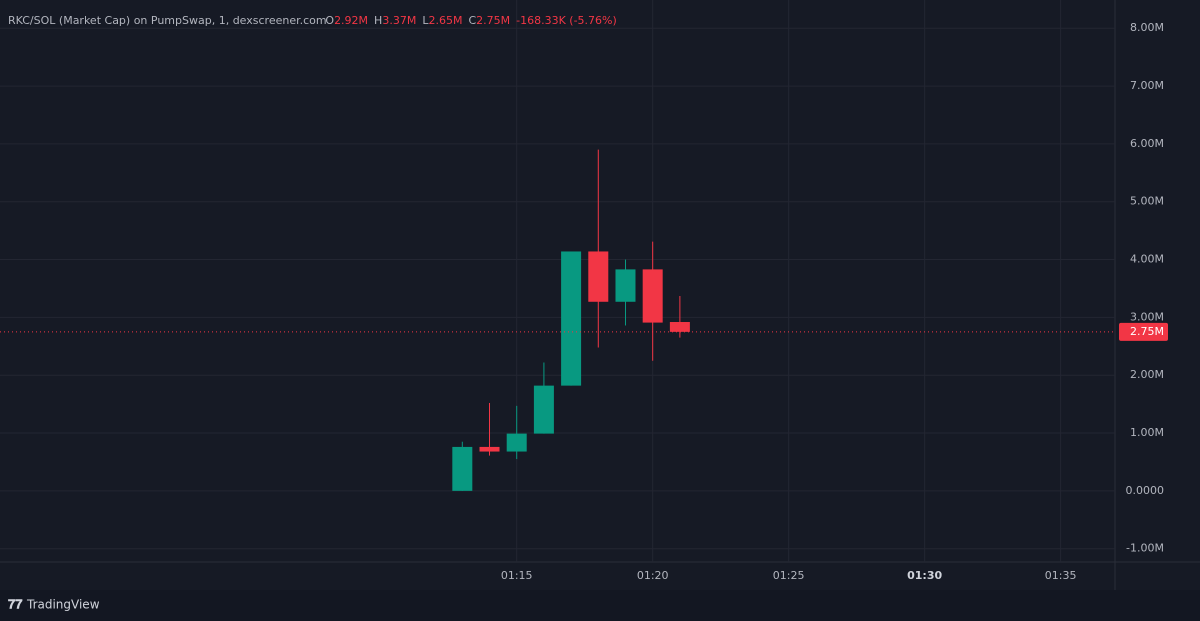 The width and height of the screenshot is (1200, 621). What do you see at coordinates (653, 575) in the screenshot?
I see `x-tick-label: 01:20` at bounding box center [653, 575].